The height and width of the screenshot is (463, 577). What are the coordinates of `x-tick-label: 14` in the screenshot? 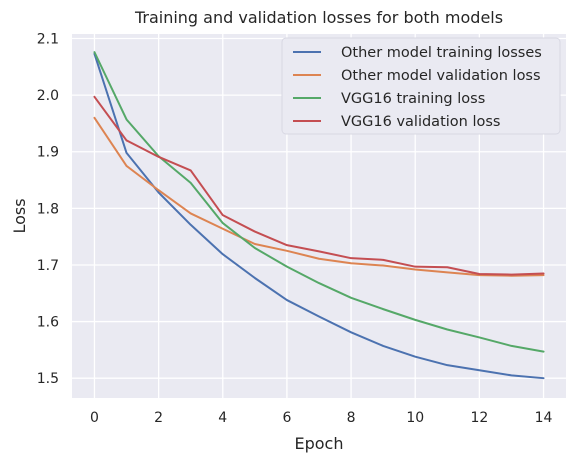 It's located at (544, 418).